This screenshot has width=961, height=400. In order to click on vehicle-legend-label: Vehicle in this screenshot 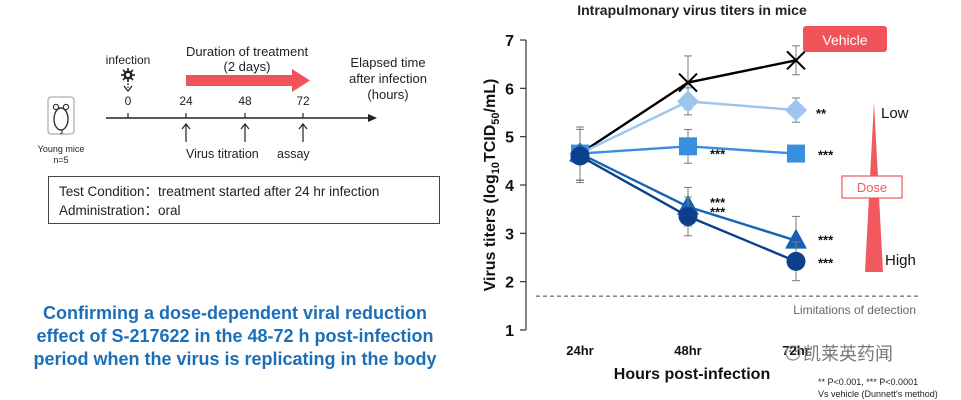, I will do `click(844, 40)`.